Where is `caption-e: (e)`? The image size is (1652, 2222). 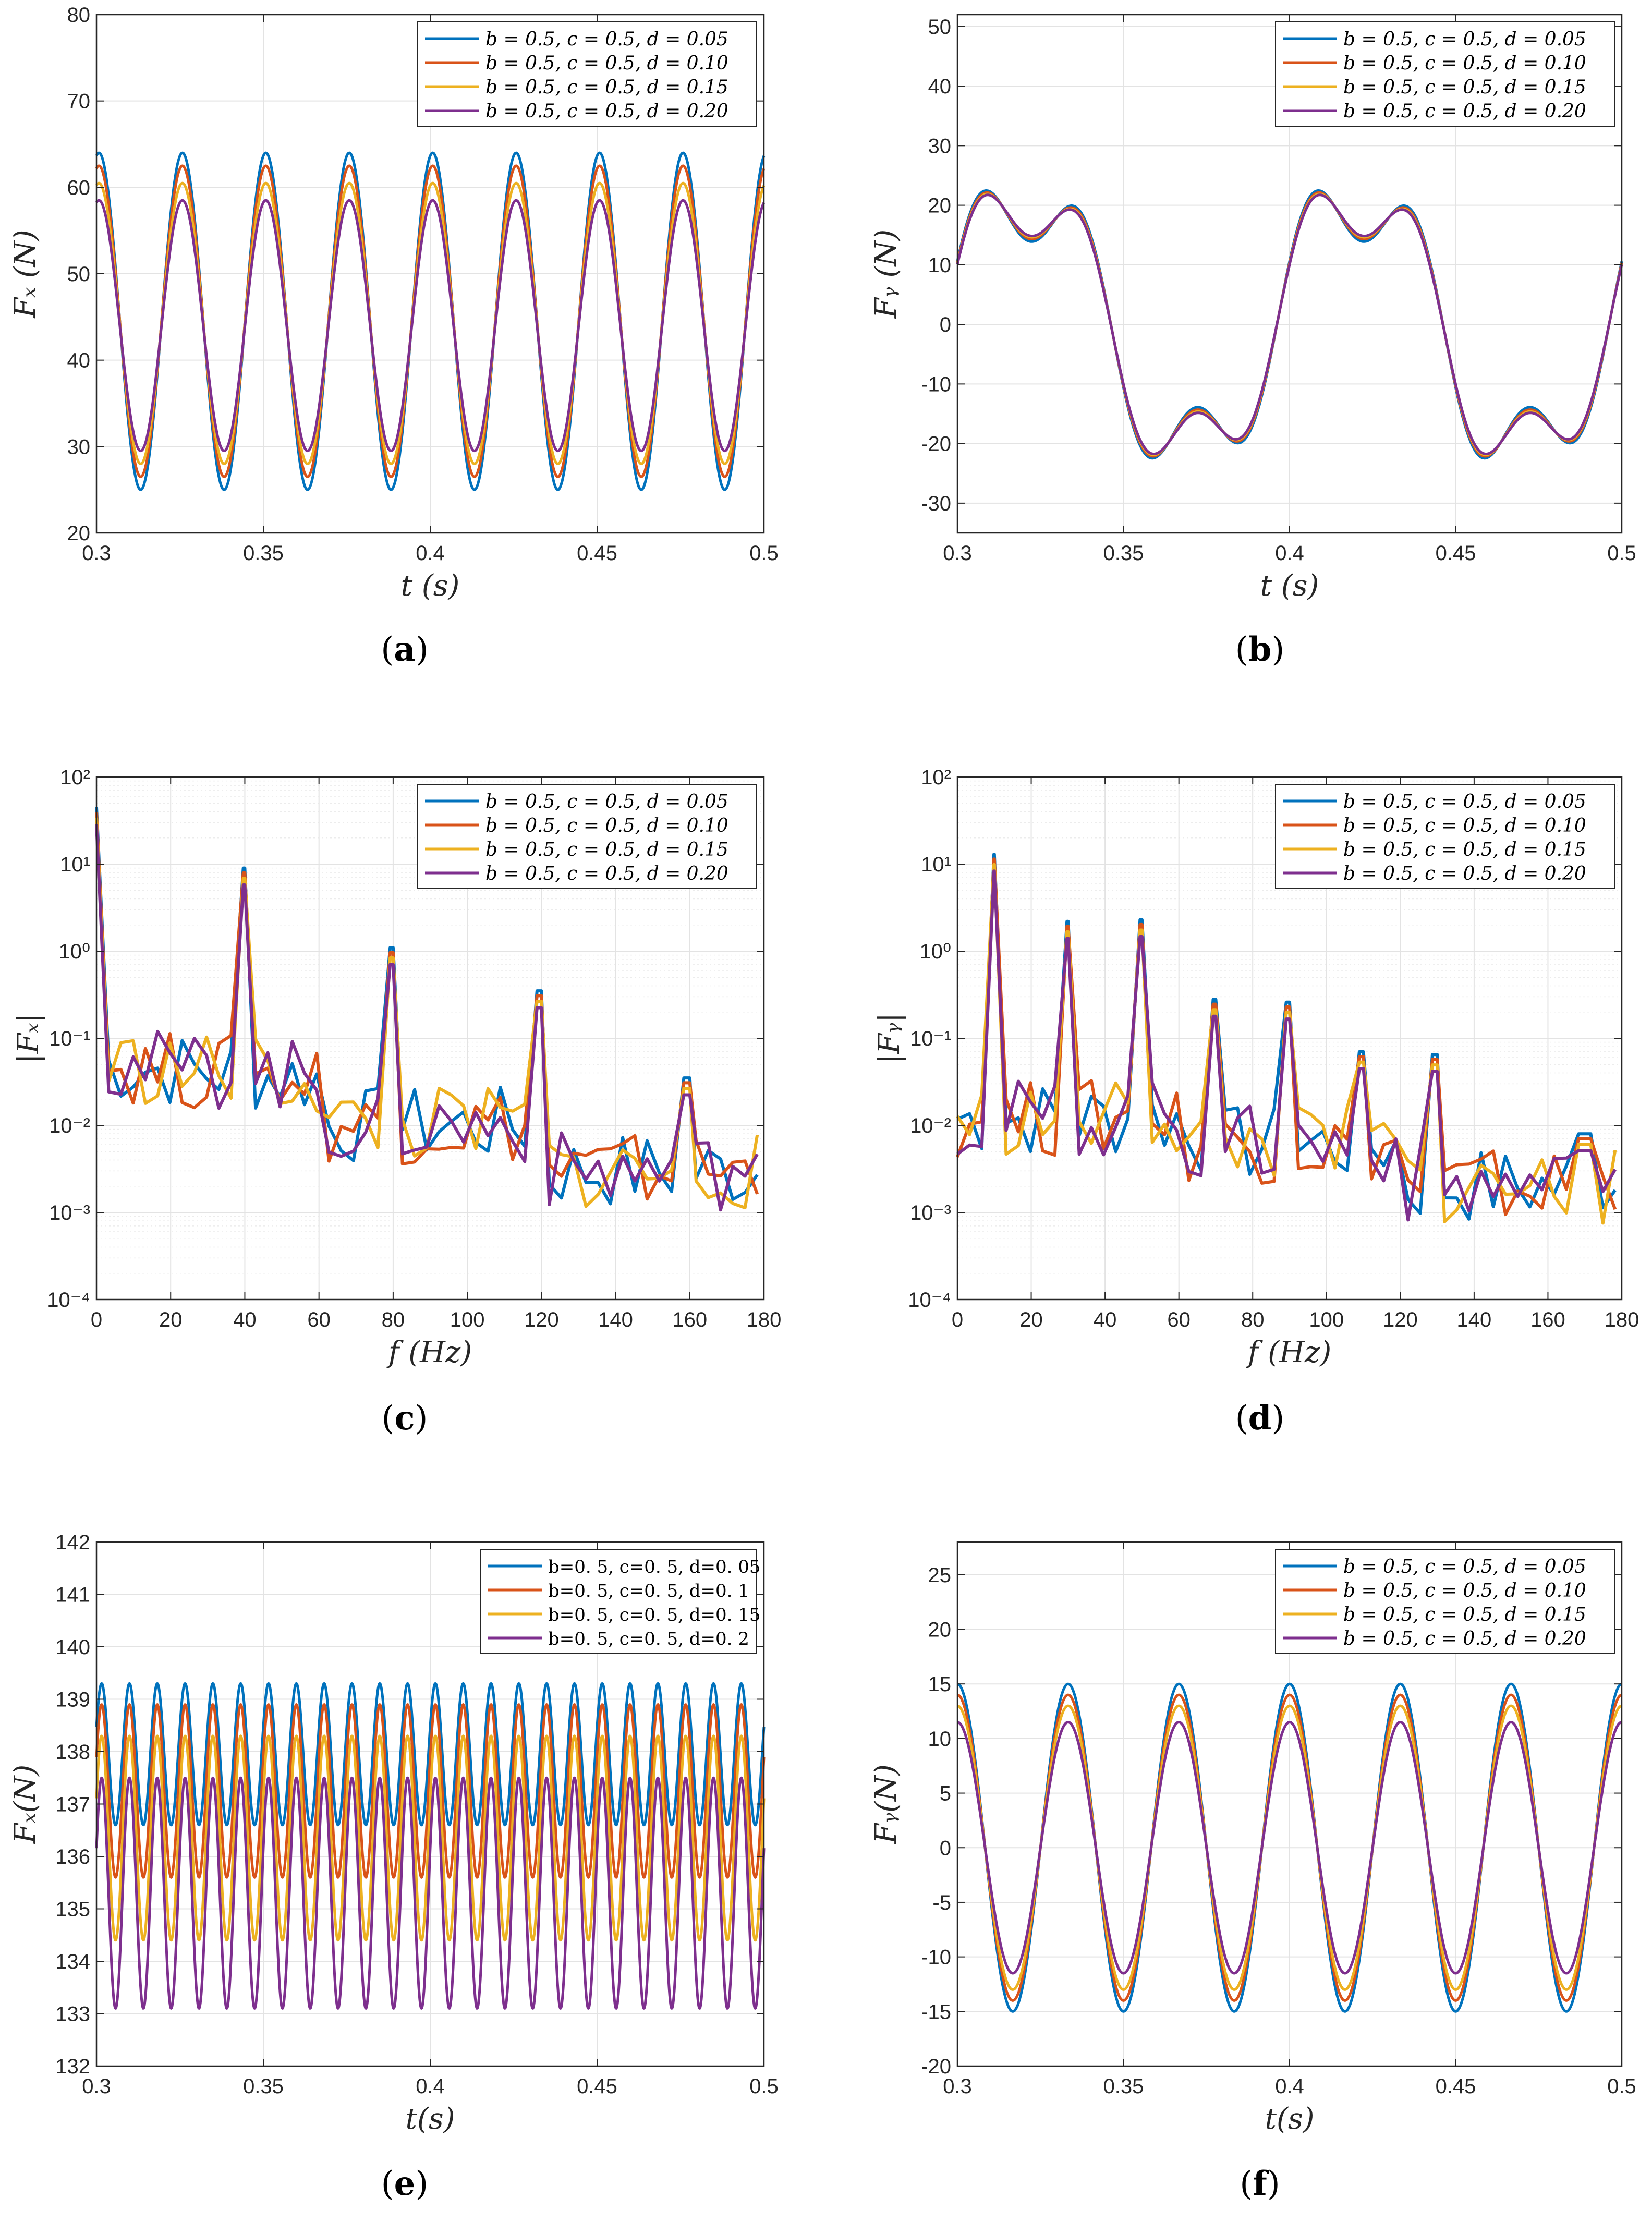 caption-e: (e) is located at coordinates (405, 2183).